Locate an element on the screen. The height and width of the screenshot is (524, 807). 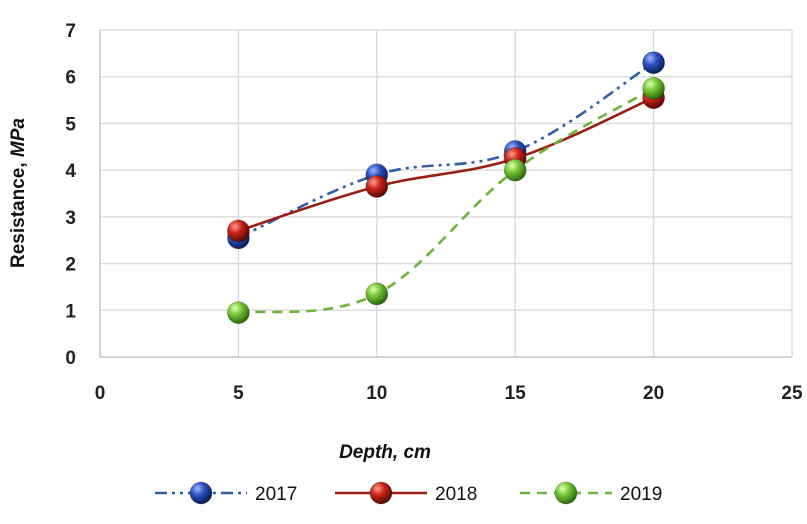
x-tick-label-2: 10 is located at coordinates (376, 393).